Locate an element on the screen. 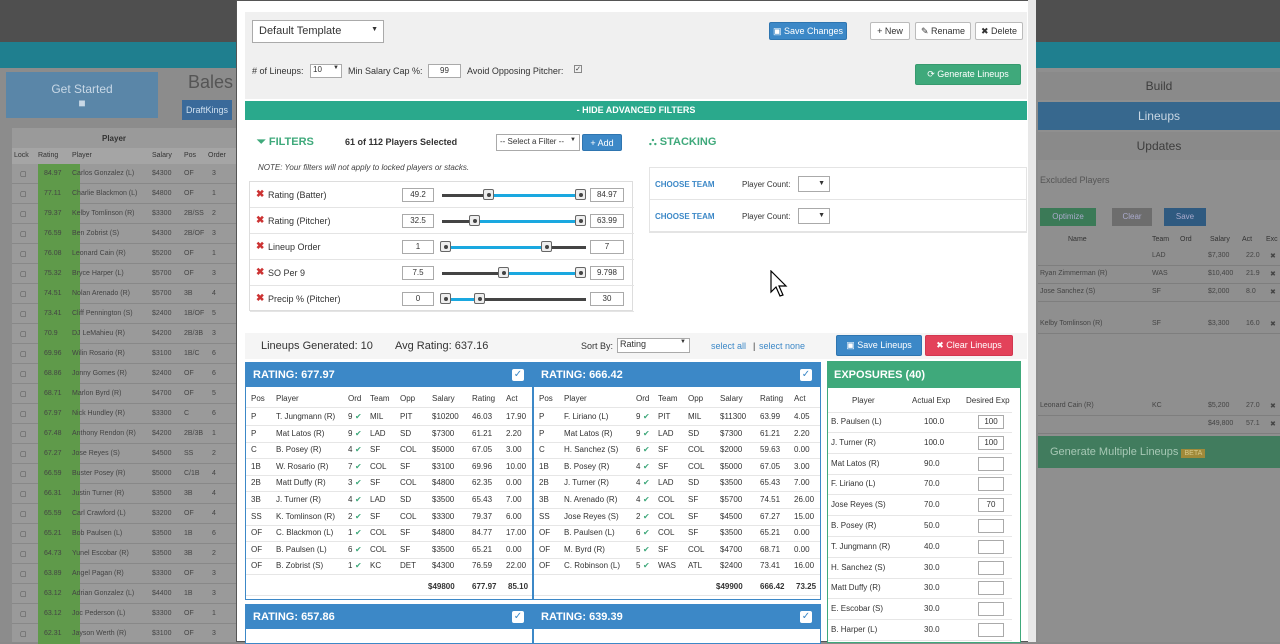  player-row: ▢ 66.59 Buster Posey (R) $5000 C/1B 4 is located at coordinates (124, 474).